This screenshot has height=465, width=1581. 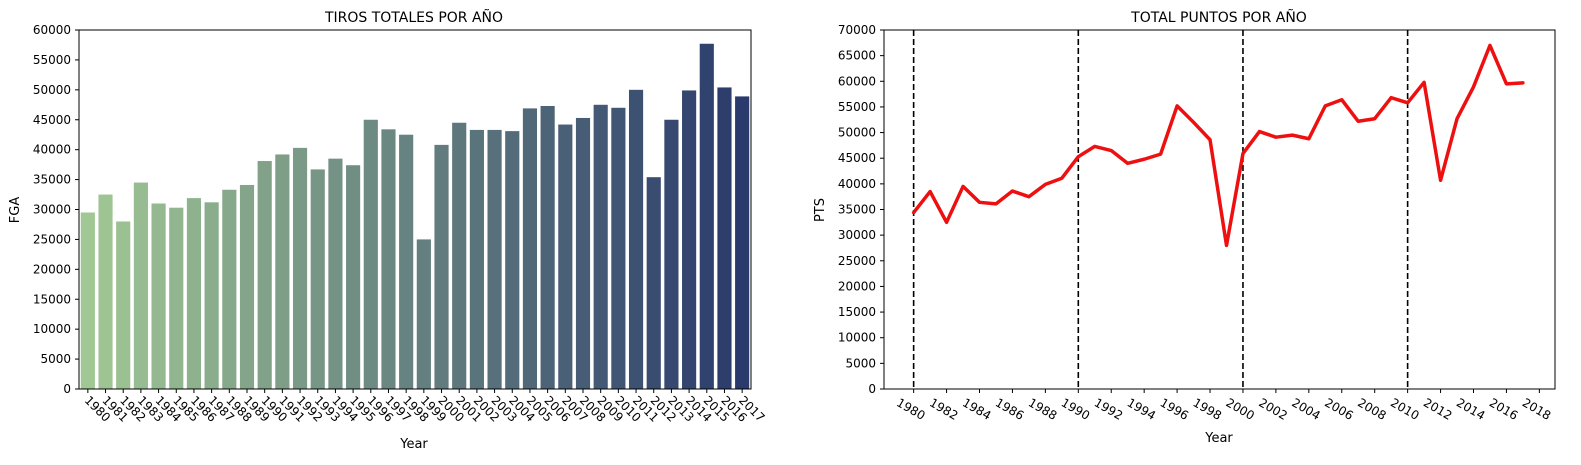 What do you see at coordinates (317, 279) in the screenshot?
I see `bar-1993` at bounding box center [317, 279].